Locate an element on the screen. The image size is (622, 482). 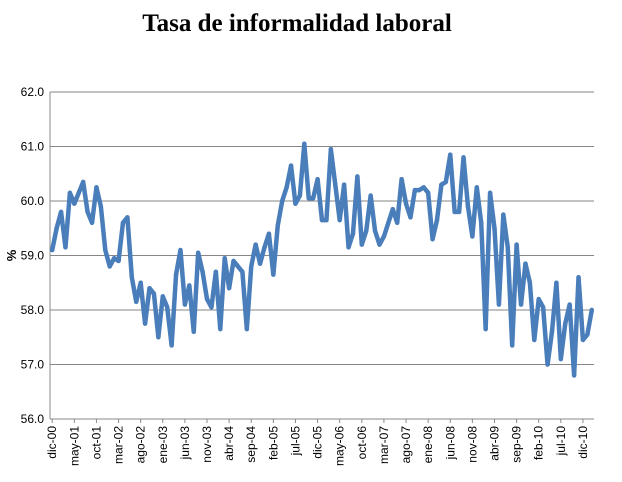
x-tick-label: sep-04 is located at coordinates (251, 444).